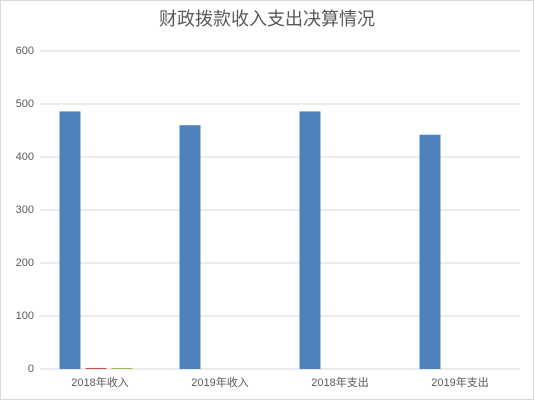 The height and width of the screenshot is (401, 535). Describe the element at coordinates (339, 382) in the screenshot. I see `x-tick-label: 2018年支出` at that location.